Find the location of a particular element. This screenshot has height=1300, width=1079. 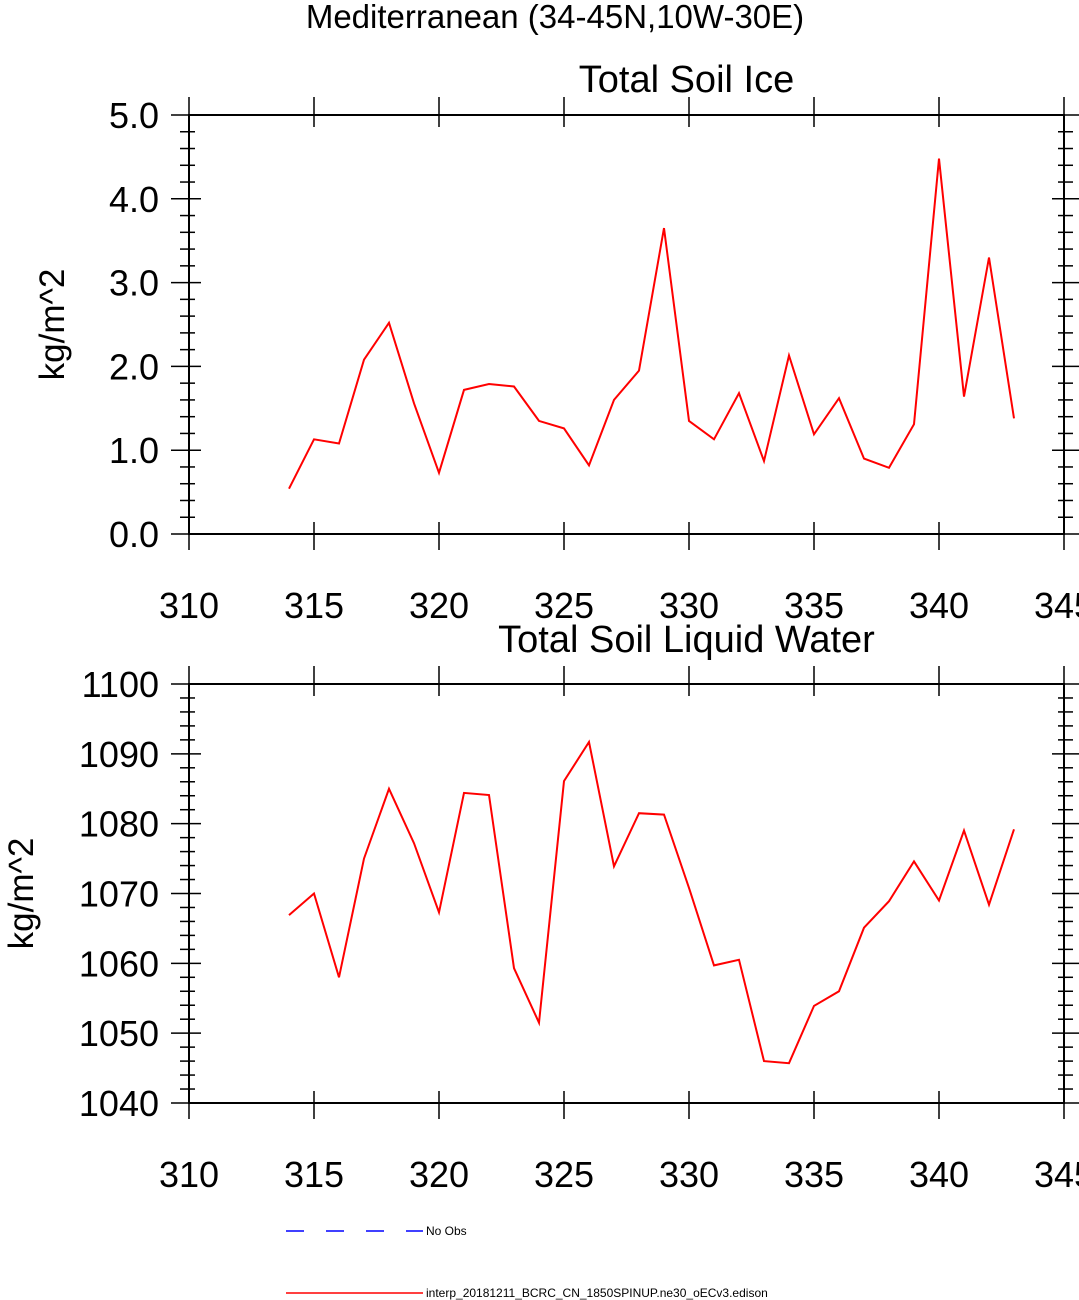

y-tick-label: 1050 is located at coordinates (119, 1033).